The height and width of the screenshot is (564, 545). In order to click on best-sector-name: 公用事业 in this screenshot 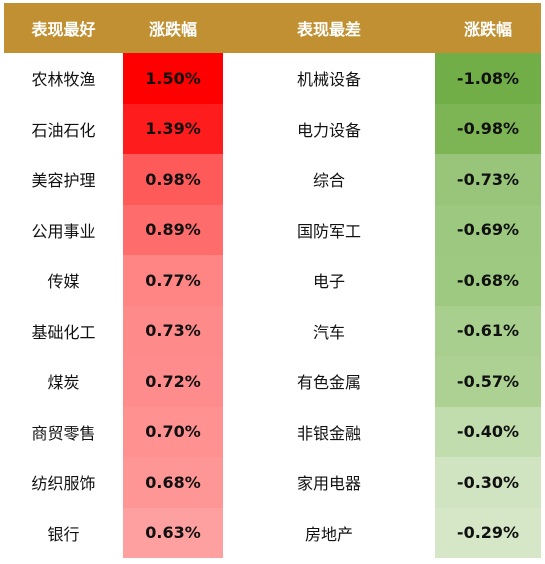, I will do `click(63, 231)`.